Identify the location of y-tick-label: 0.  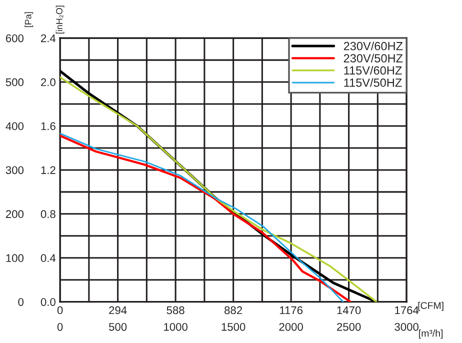
(21, 302).